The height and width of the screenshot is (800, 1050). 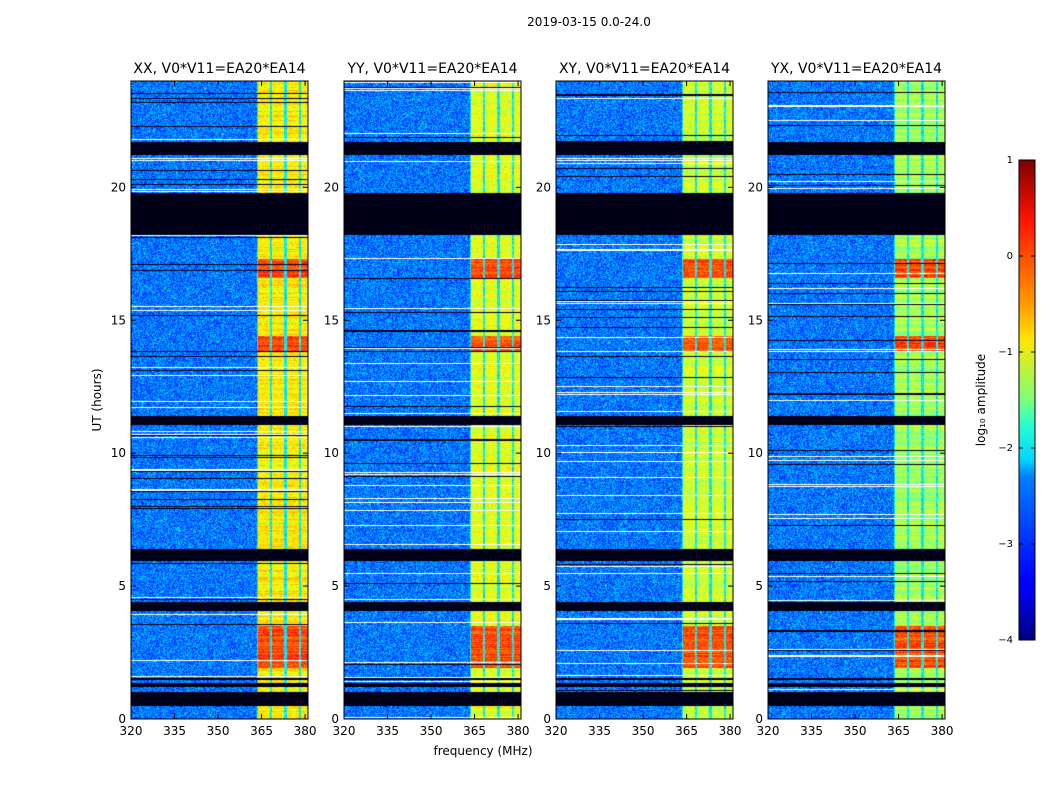 I want to click on colorbar-gradient, so click(x=1027, y=400).